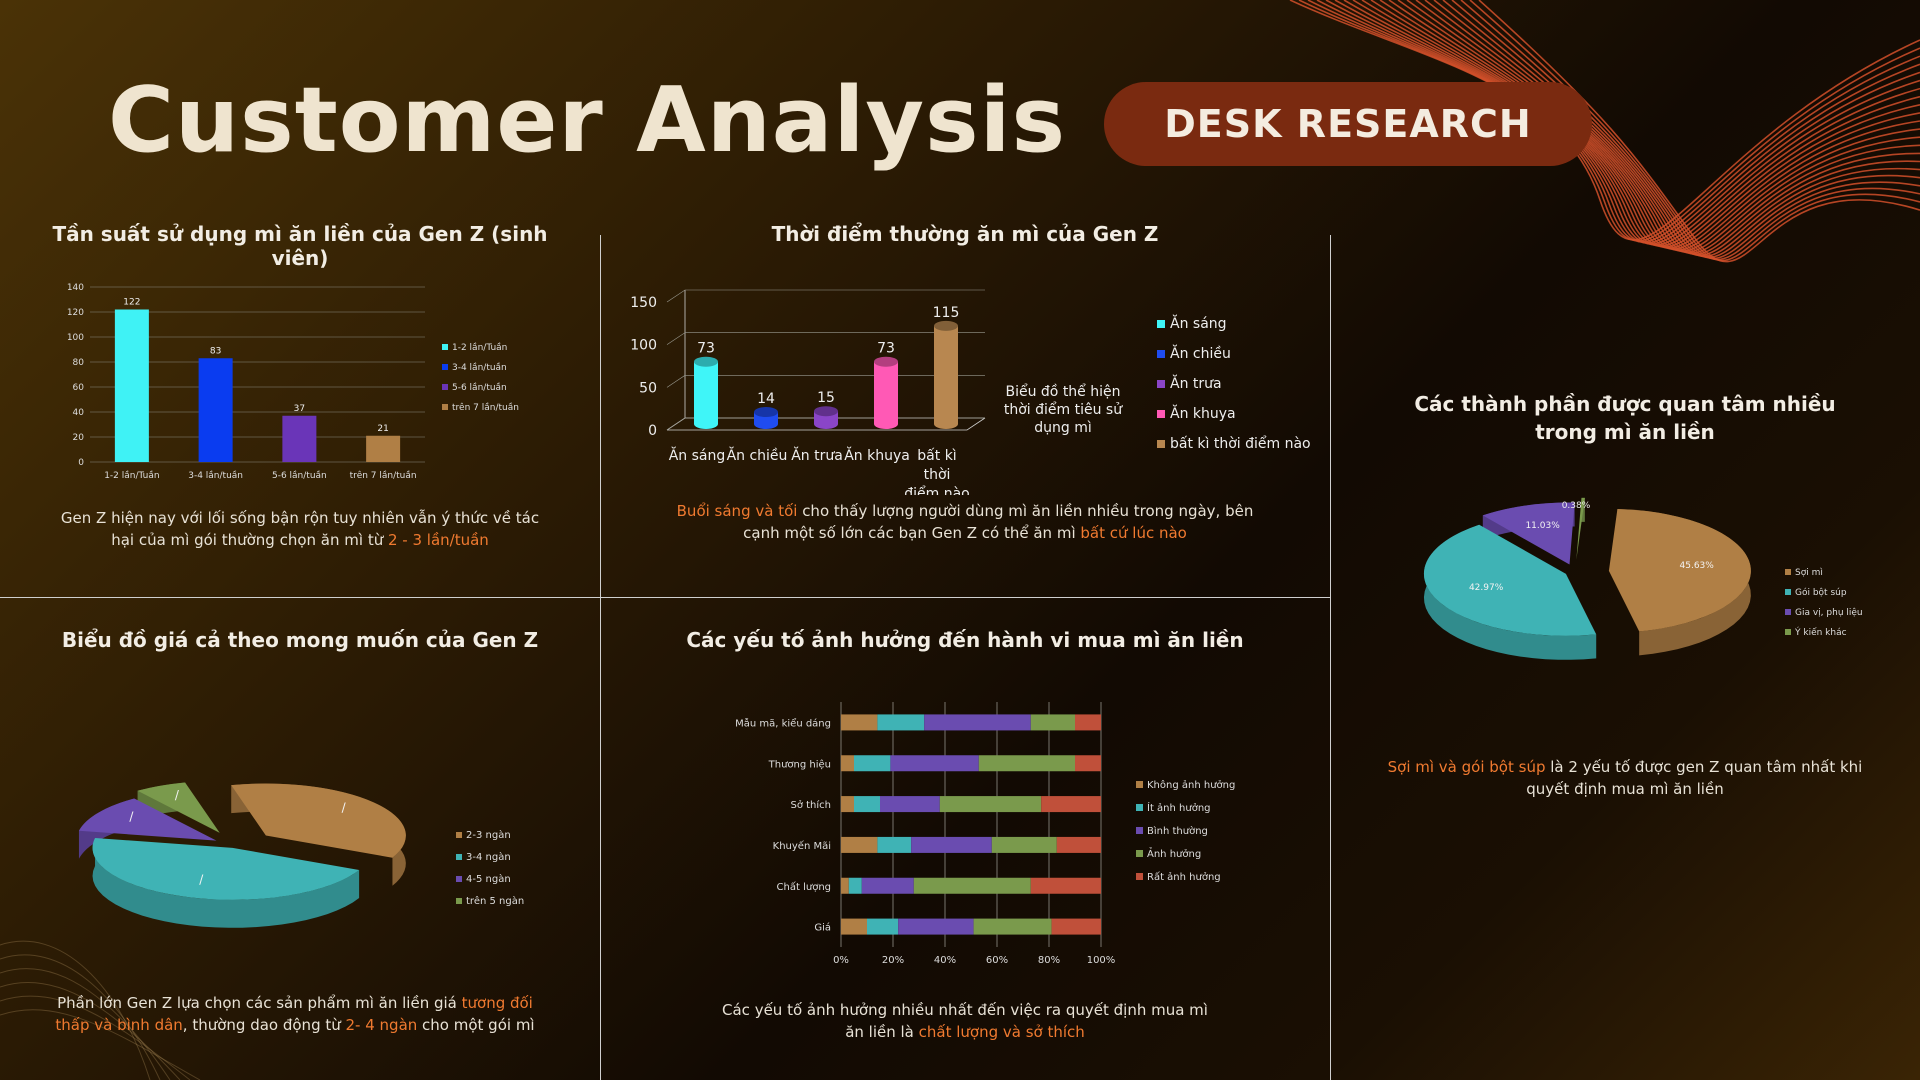 This screenshot has width=1920, height=1080. Describe the element at coordinates (382, 429) in the screenshot. I see `data-label: 21` at that location.